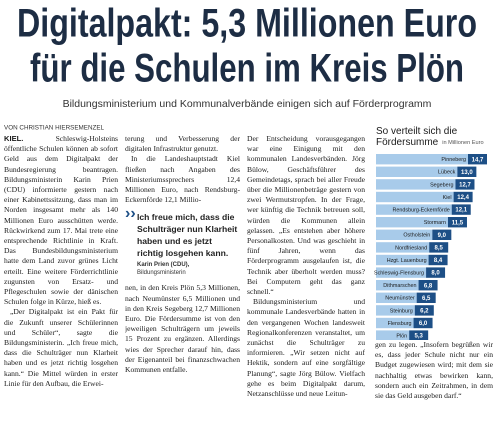 The height and width of the screenshot is (423, 495). I want to click on category-label: Stormarn, so click(435, 223).